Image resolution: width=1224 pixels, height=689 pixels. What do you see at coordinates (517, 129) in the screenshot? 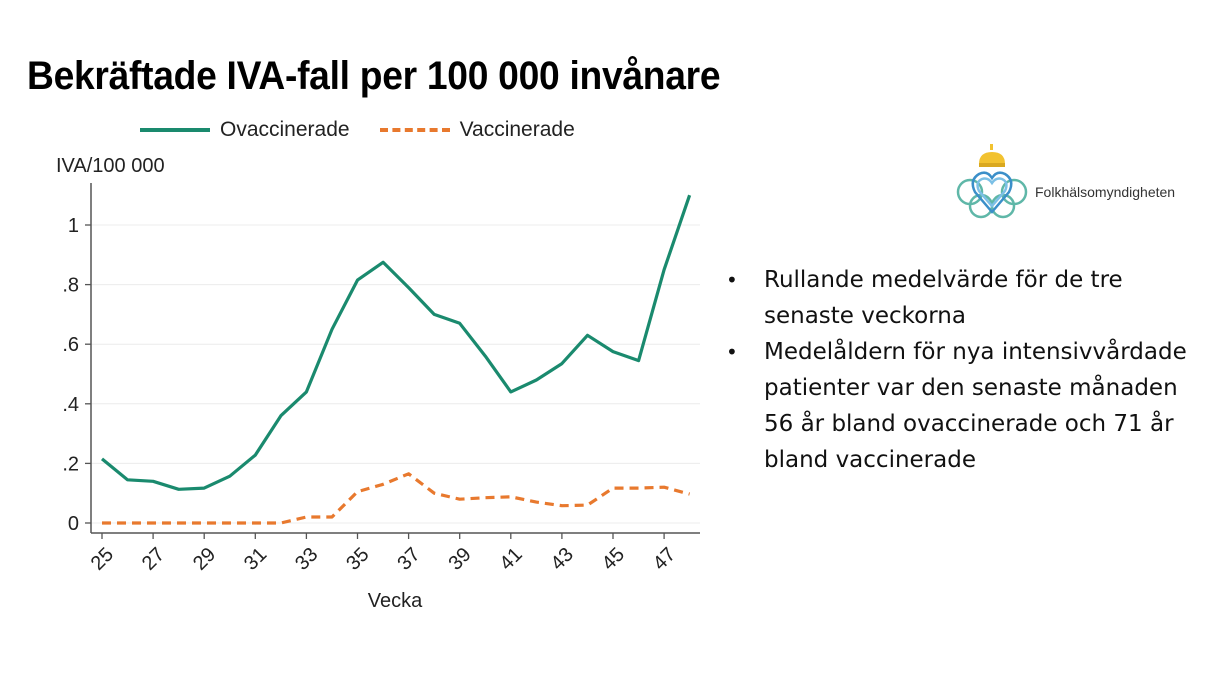
I see `legend-label: Vaccinerade` at bounding box center [517, 129].